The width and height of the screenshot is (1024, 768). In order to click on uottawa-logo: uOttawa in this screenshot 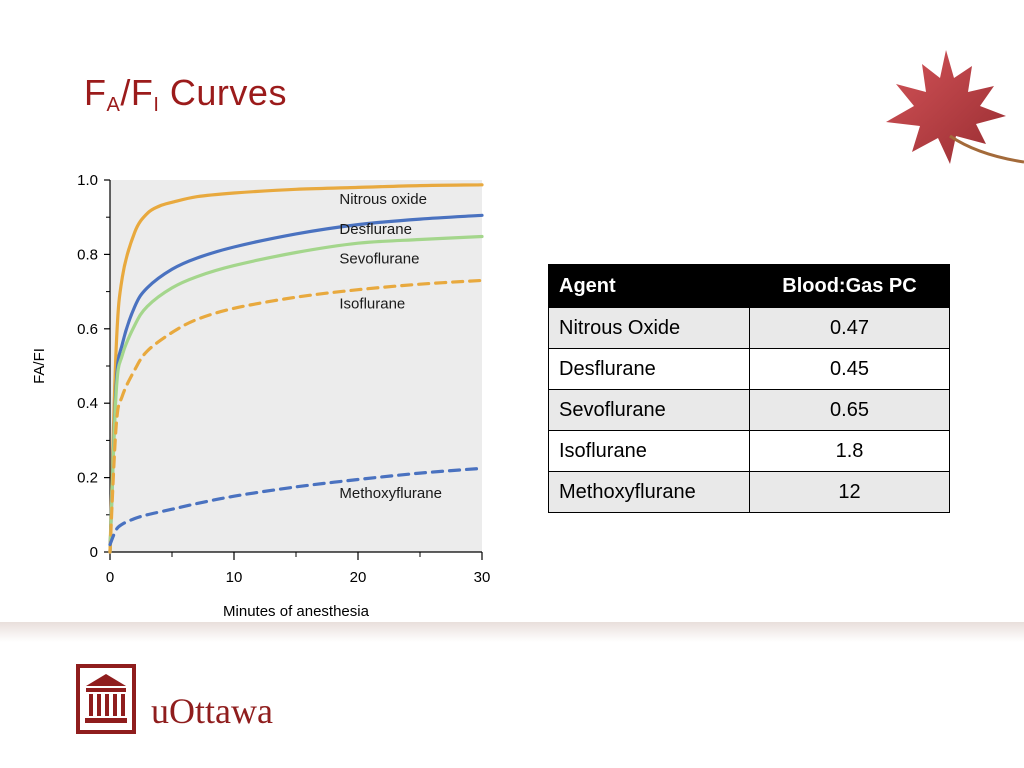, I will do `click(206, 699)`.